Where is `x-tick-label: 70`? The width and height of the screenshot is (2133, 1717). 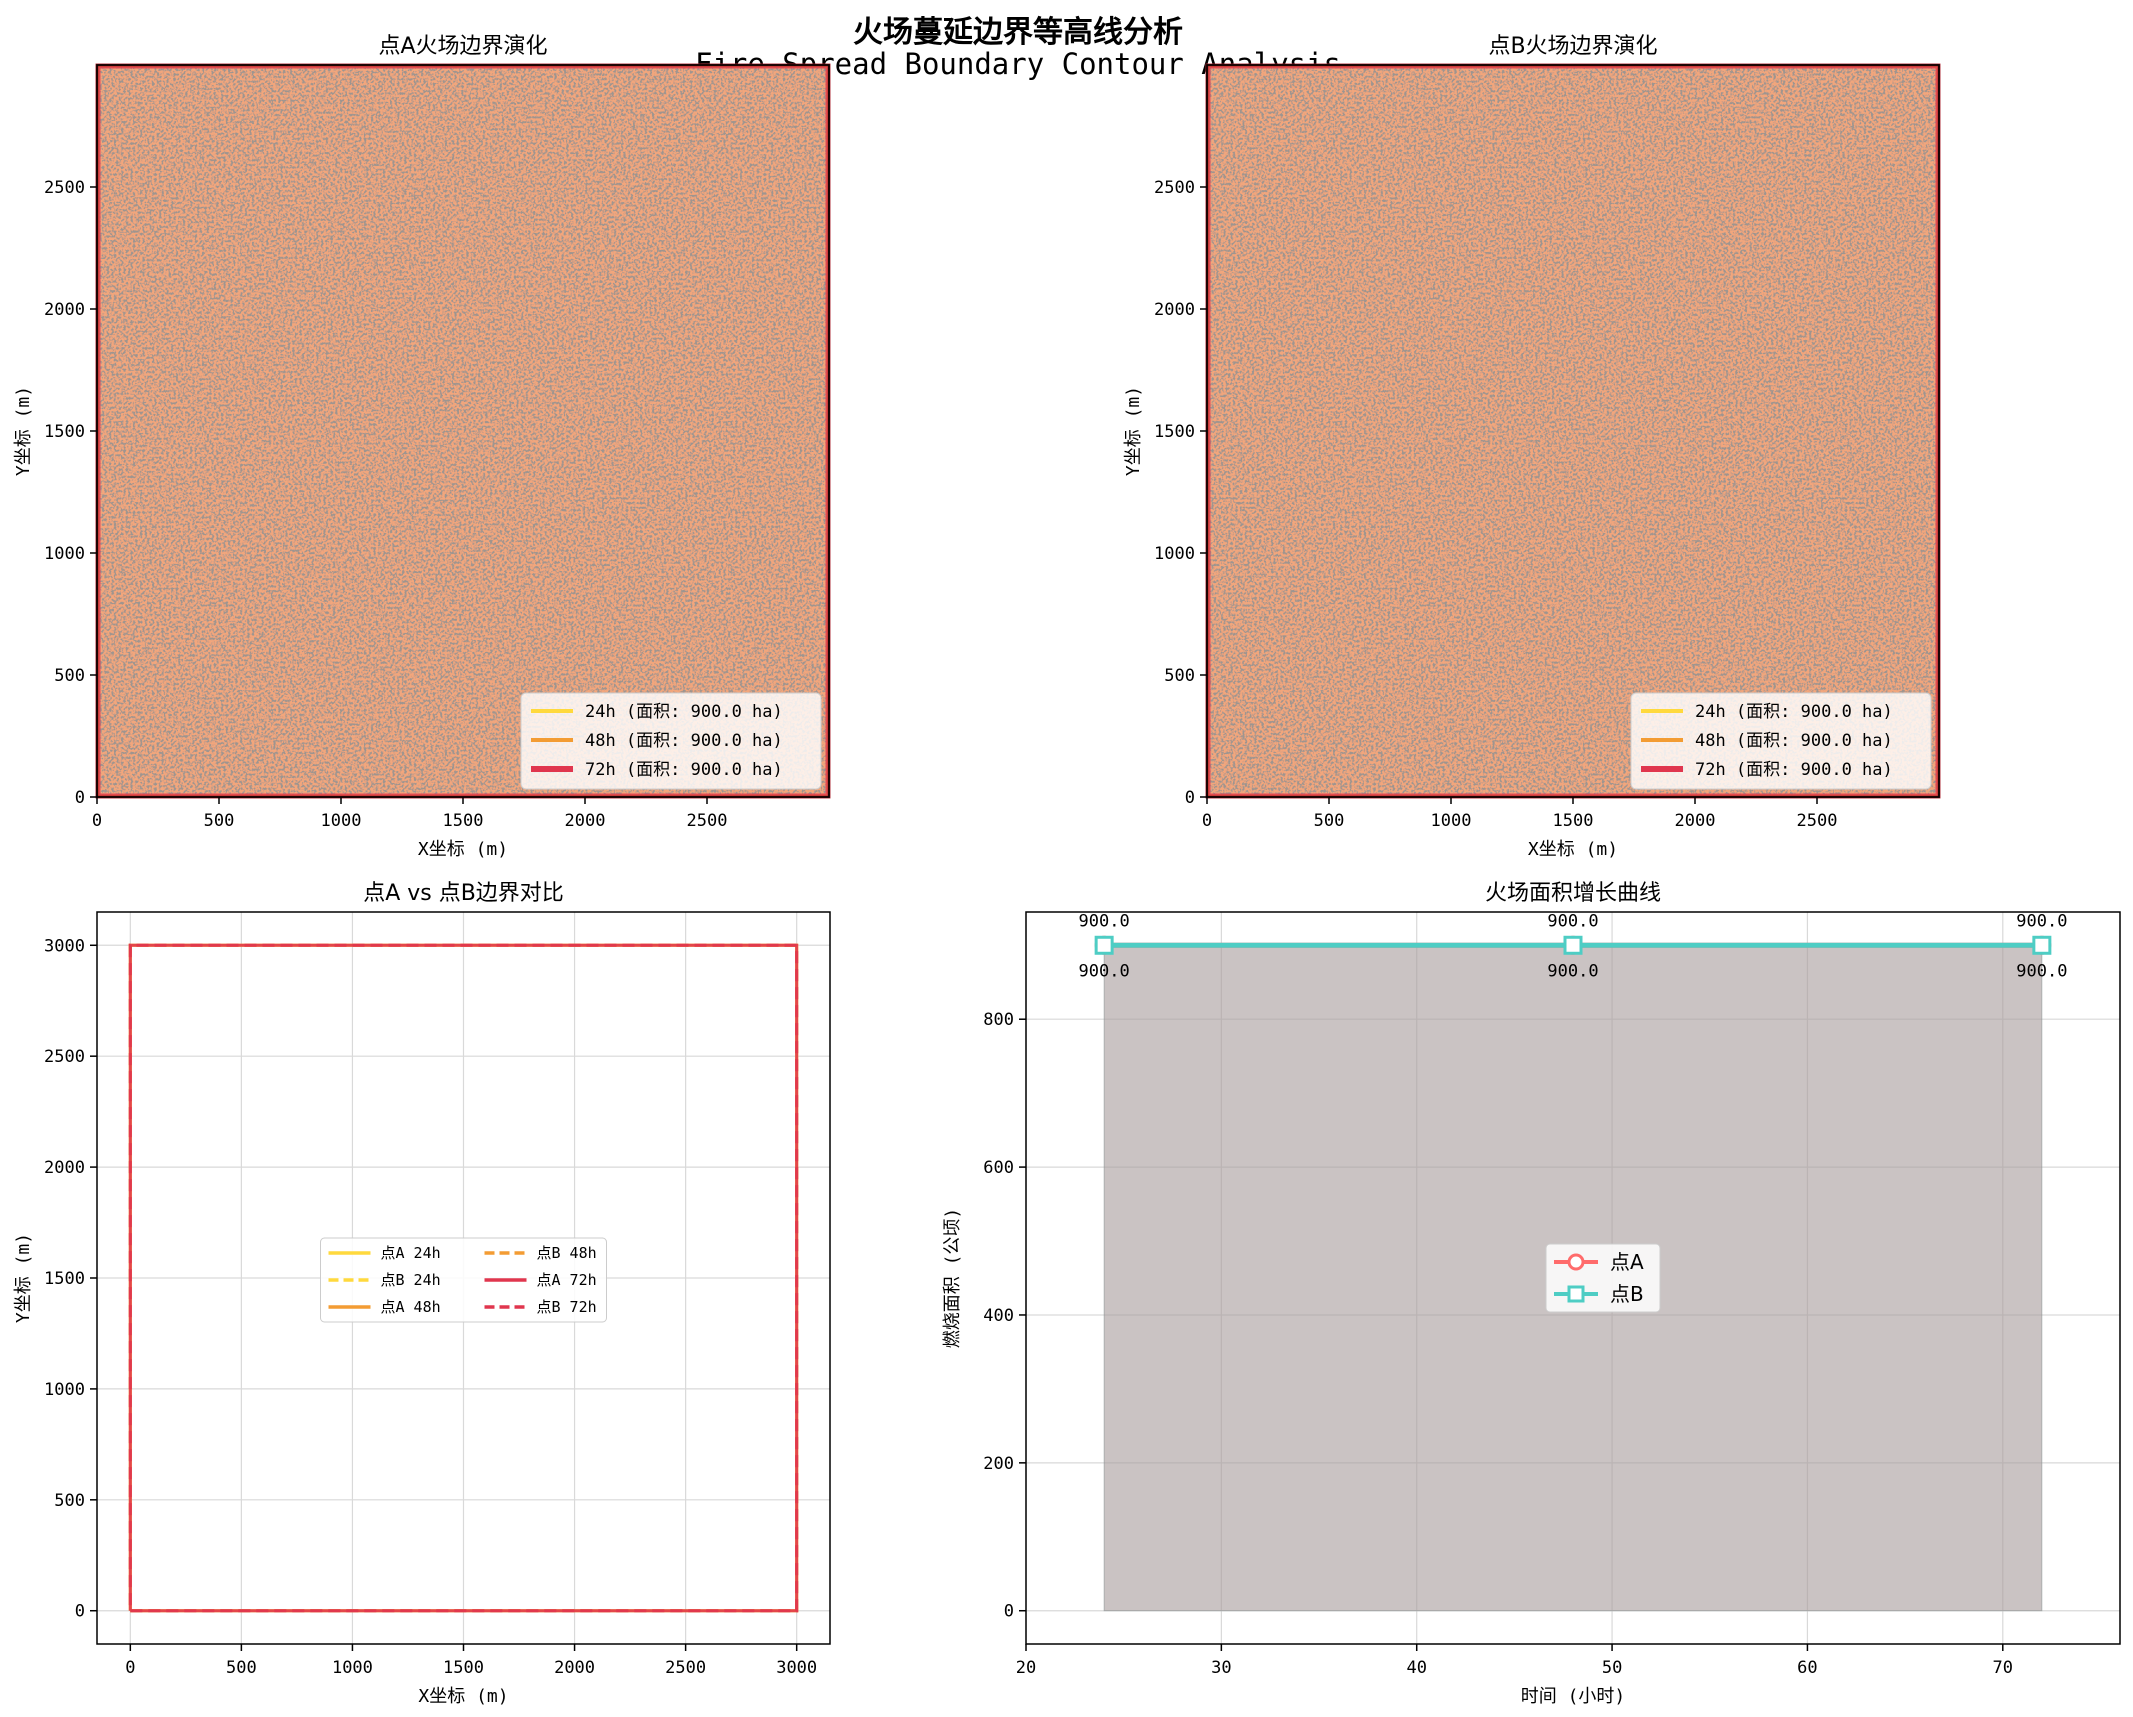
x-tick-label: 70 is located at coordinates (2003, 1668).